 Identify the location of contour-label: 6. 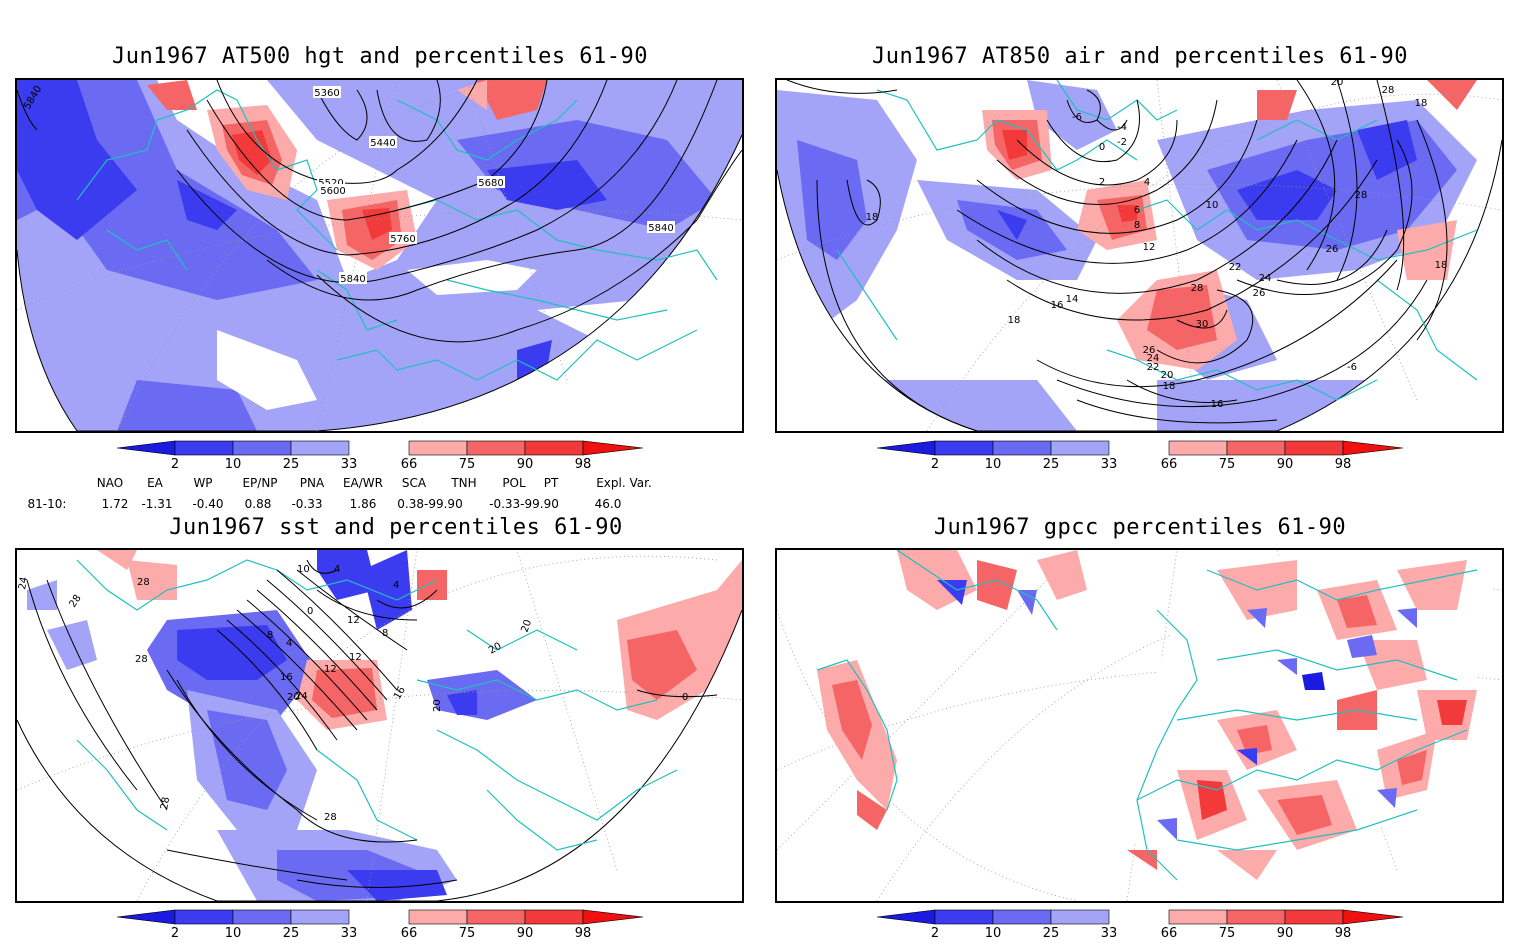
(1137, 210).